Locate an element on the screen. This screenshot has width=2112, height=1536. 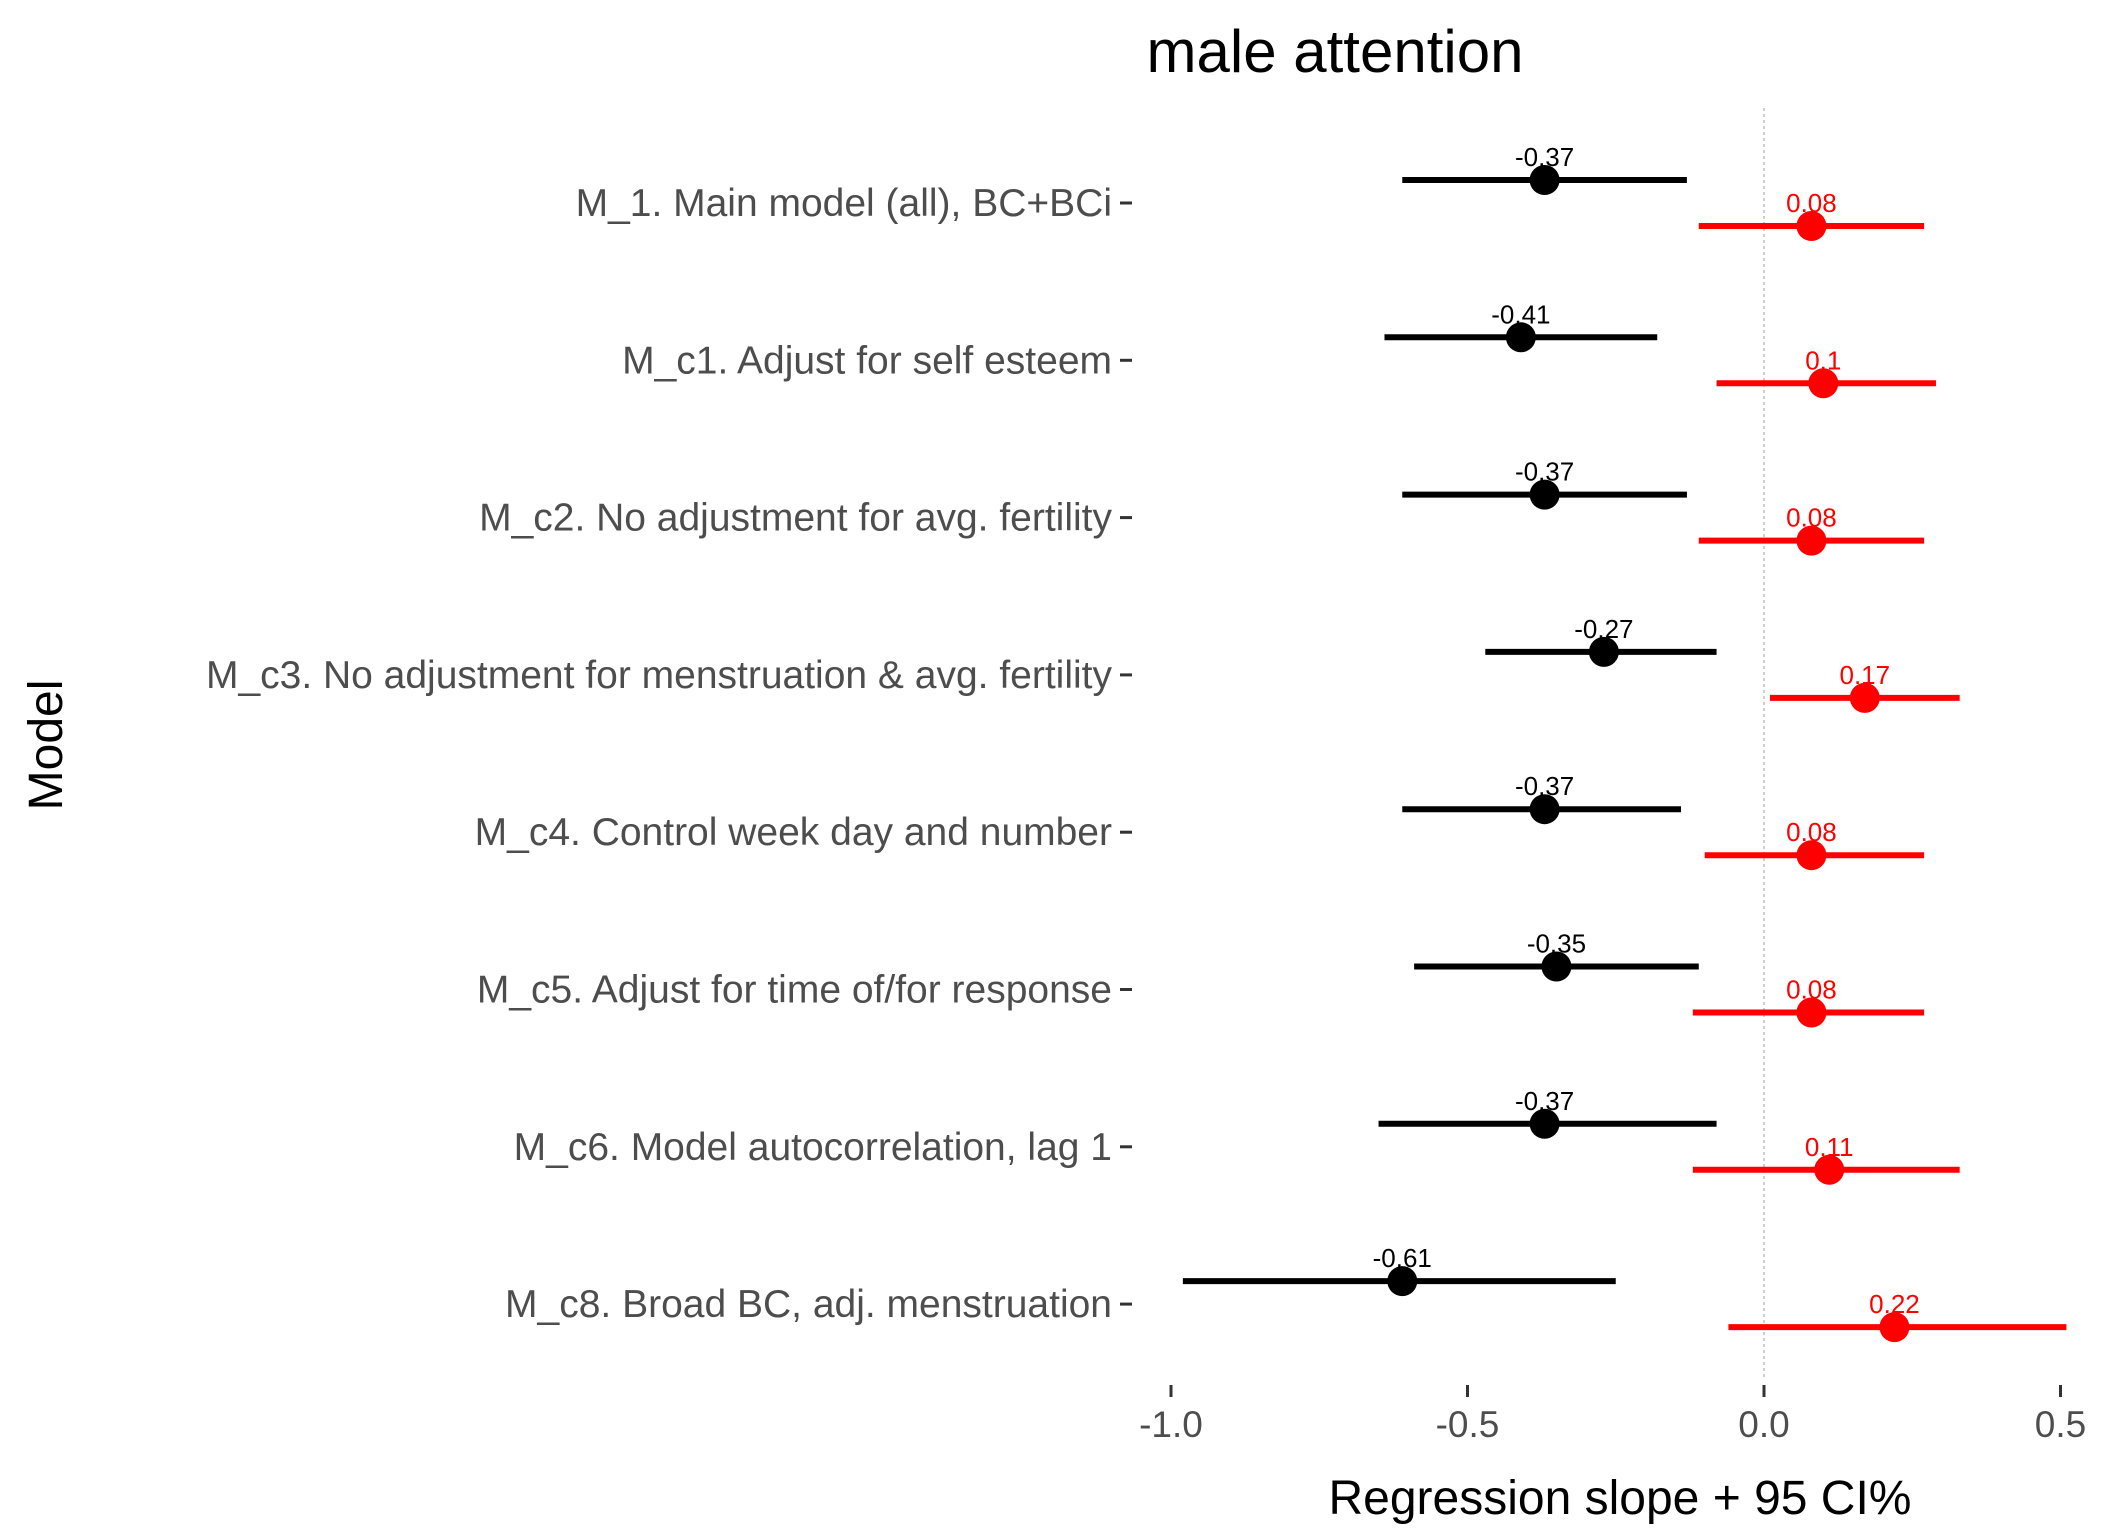
category-label: M_c6. Model autocorrelation, lag 1 is located at coordinates (813, 1147).